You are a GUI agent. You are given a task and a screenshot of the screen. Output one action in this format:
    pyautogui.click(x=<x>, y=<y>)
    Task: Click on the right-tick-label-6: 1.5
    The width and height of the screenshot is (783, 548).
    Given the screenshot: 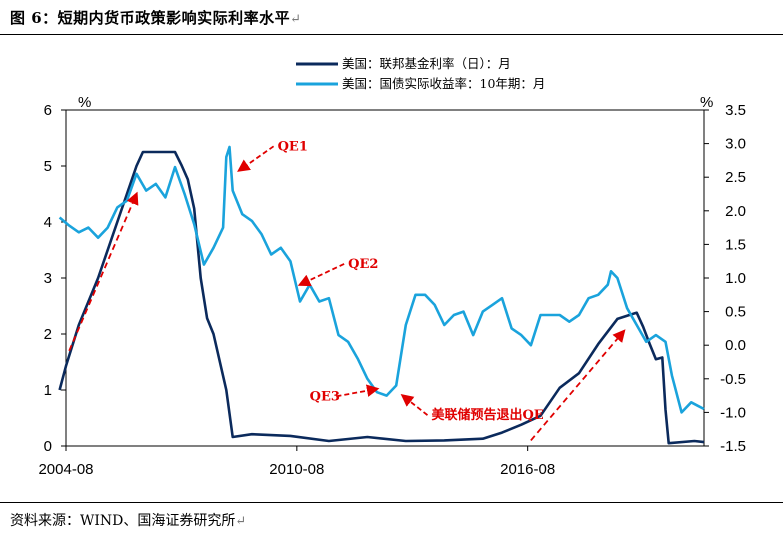 What is the action you would take?
    pyautogui.click(x=735, y=244)
    